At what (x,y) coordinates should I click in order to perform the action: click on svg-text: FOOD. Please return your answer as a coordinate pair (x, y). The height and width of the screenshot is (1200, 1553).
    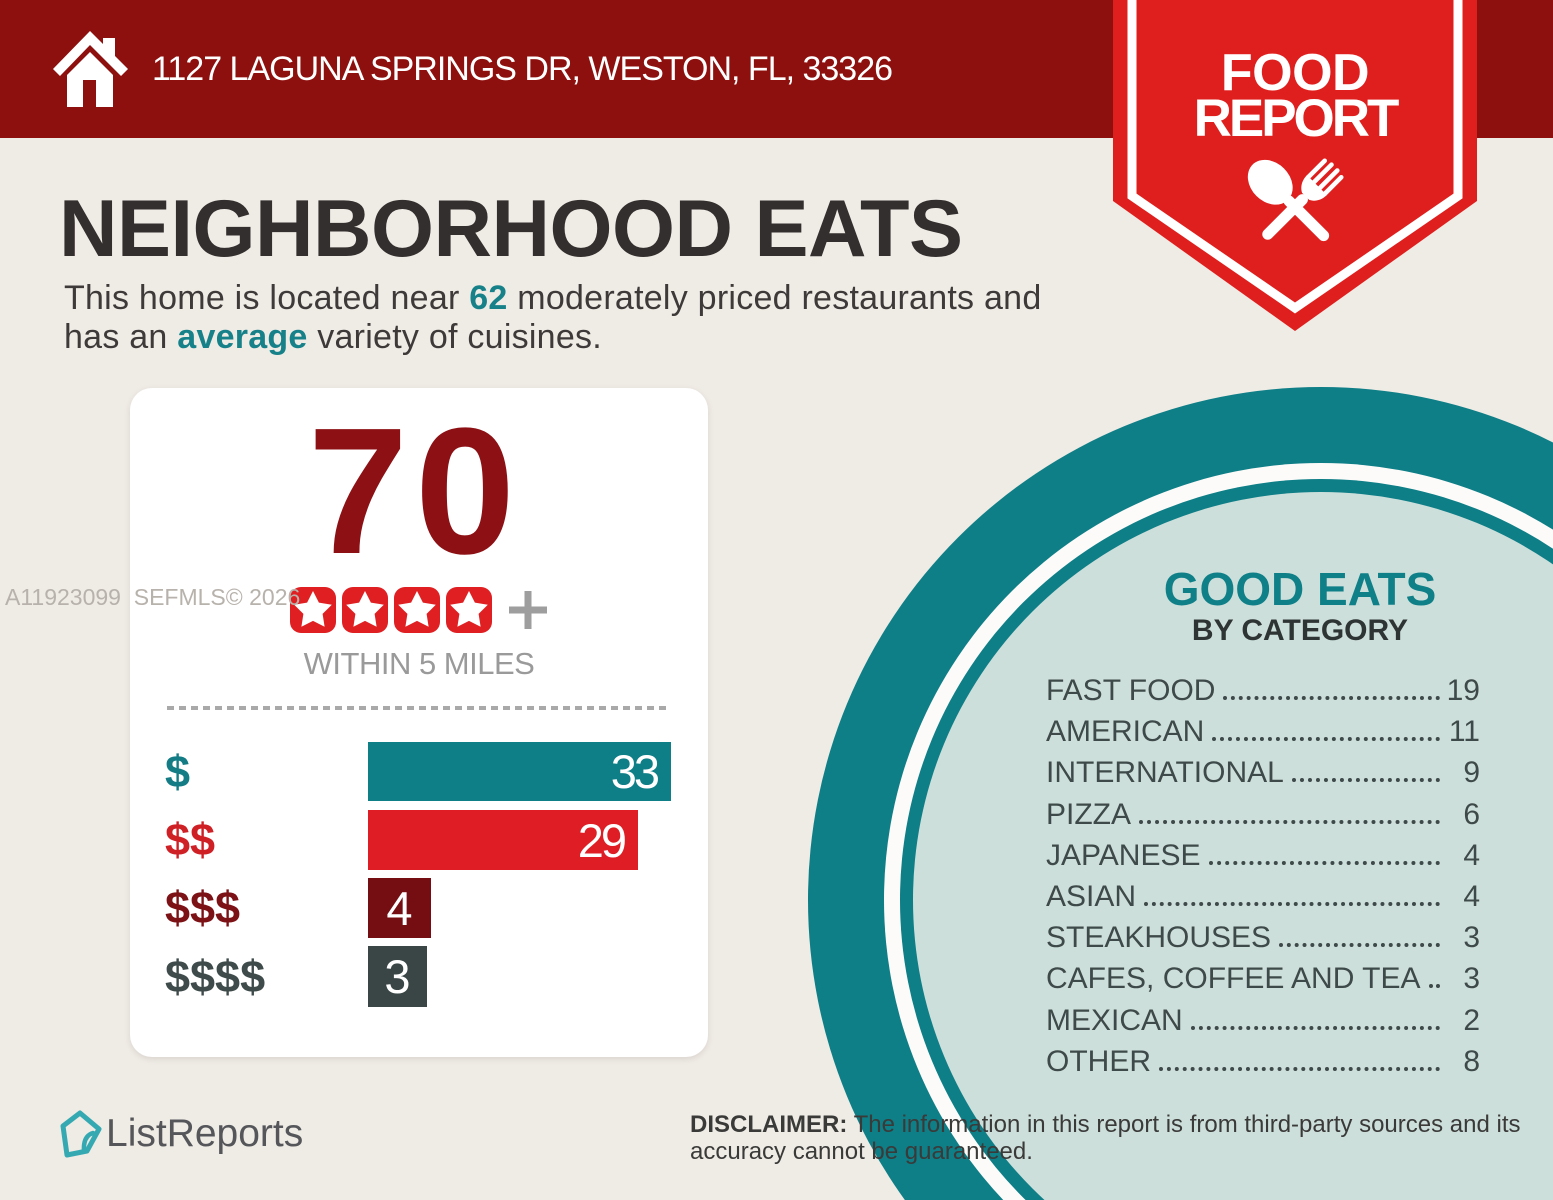
    Looking at the image, I should click on (1295, 73).